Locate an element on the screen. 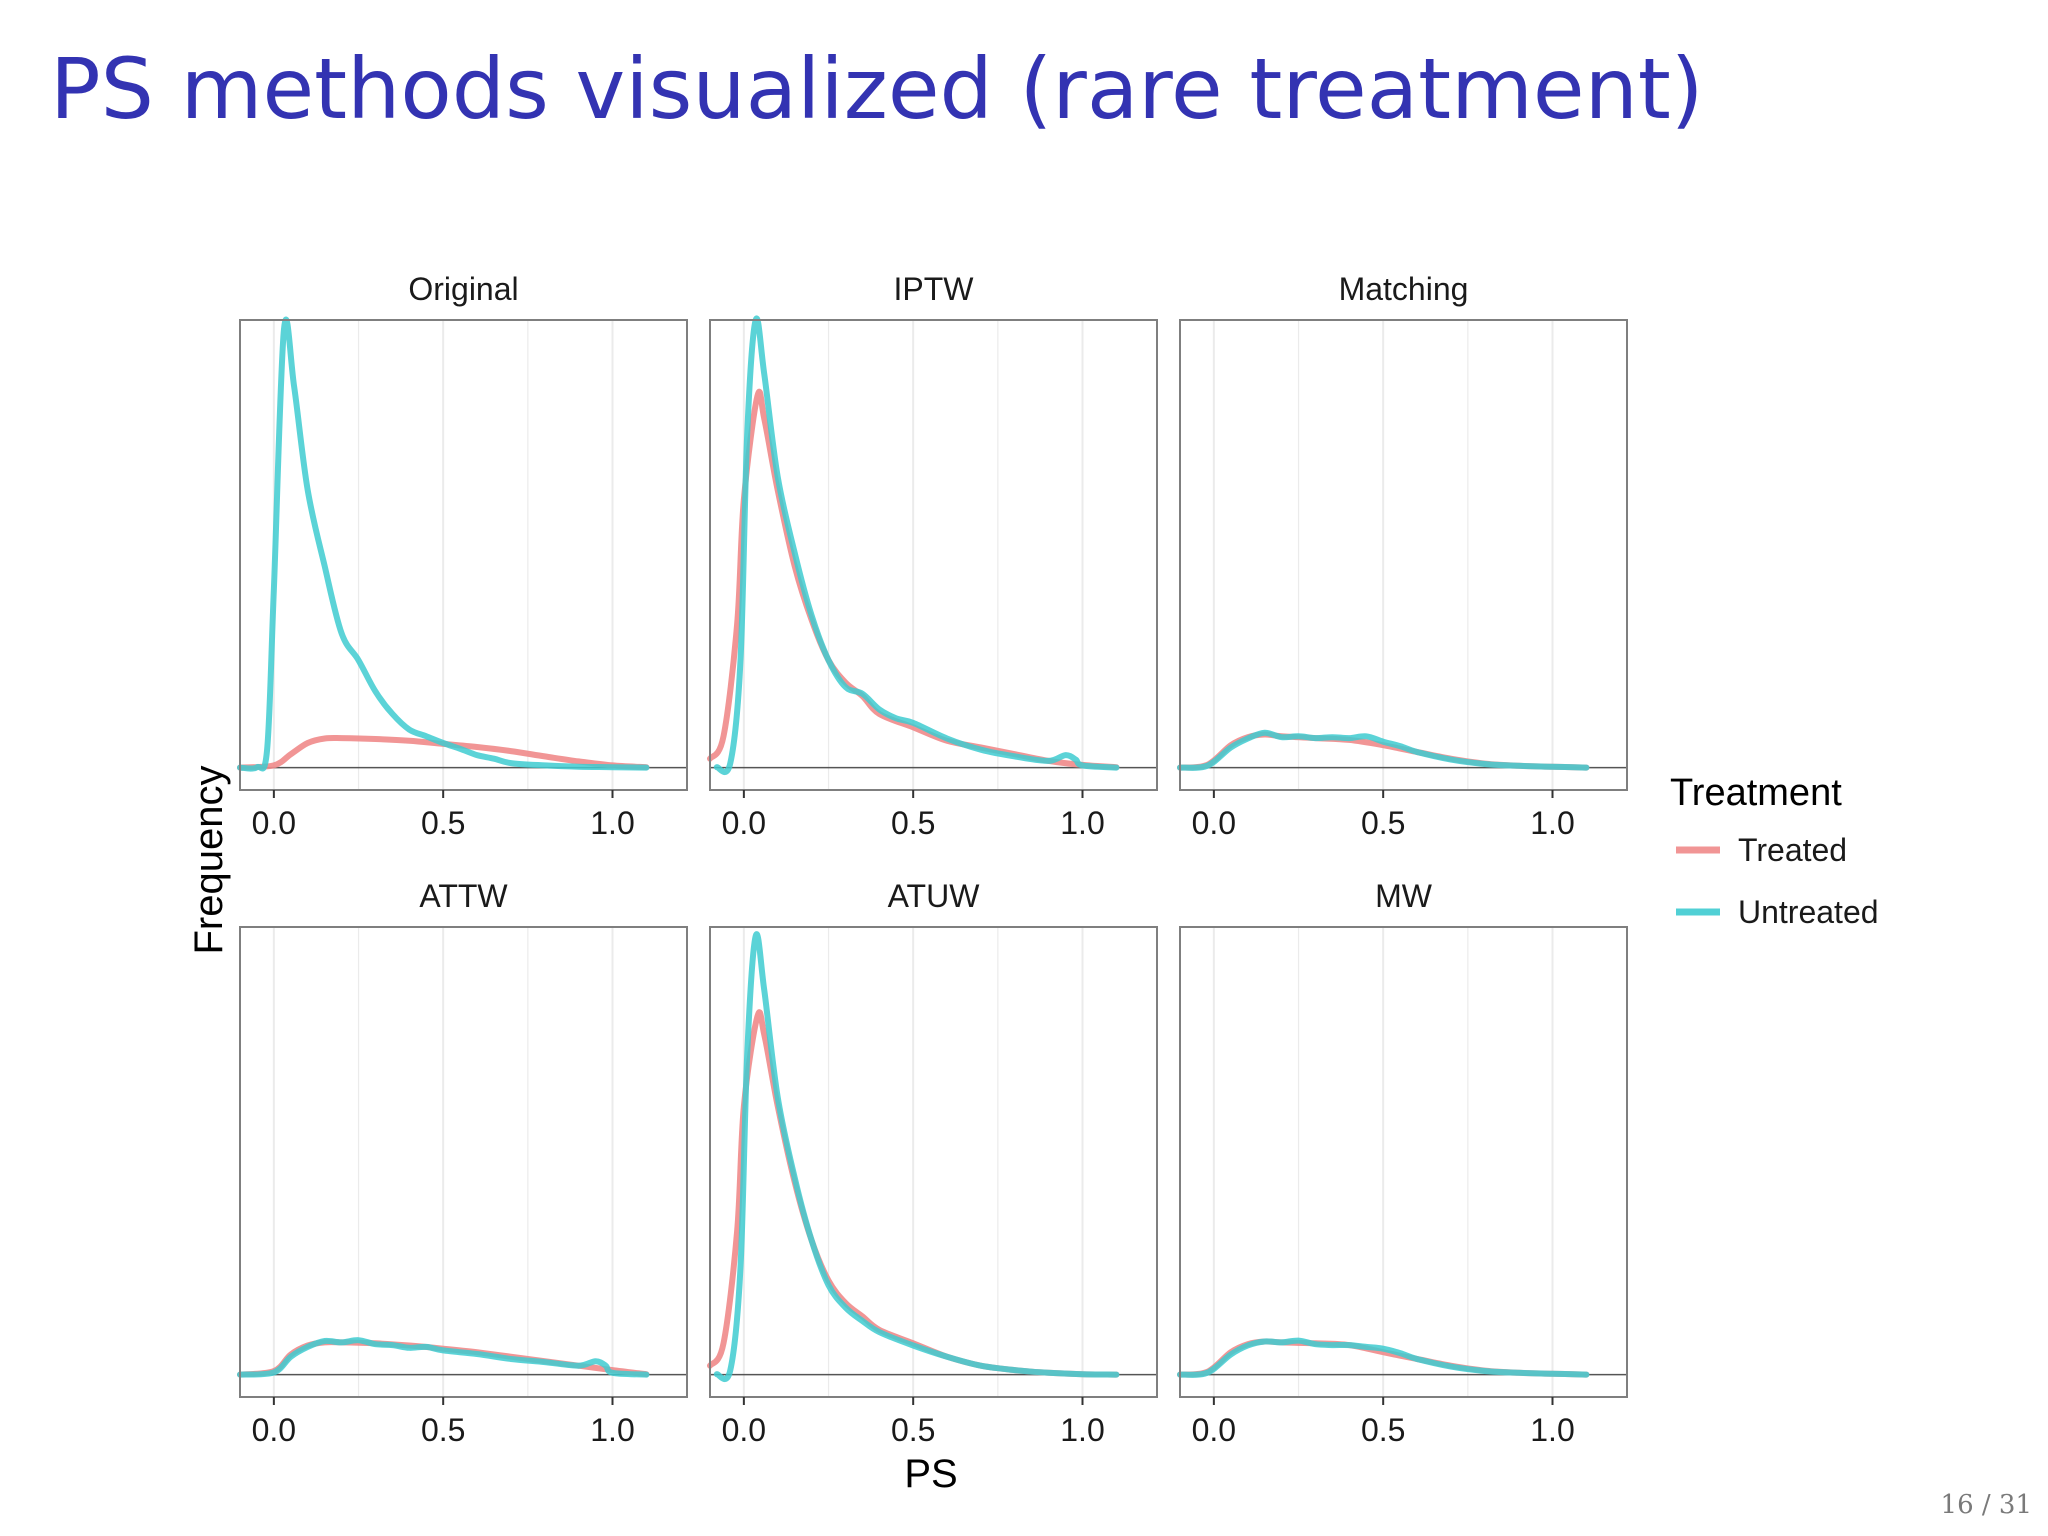 The width and height of the screenshot is (2048, 1536). panel-border-atuw is located at coordinates (933, 1162).